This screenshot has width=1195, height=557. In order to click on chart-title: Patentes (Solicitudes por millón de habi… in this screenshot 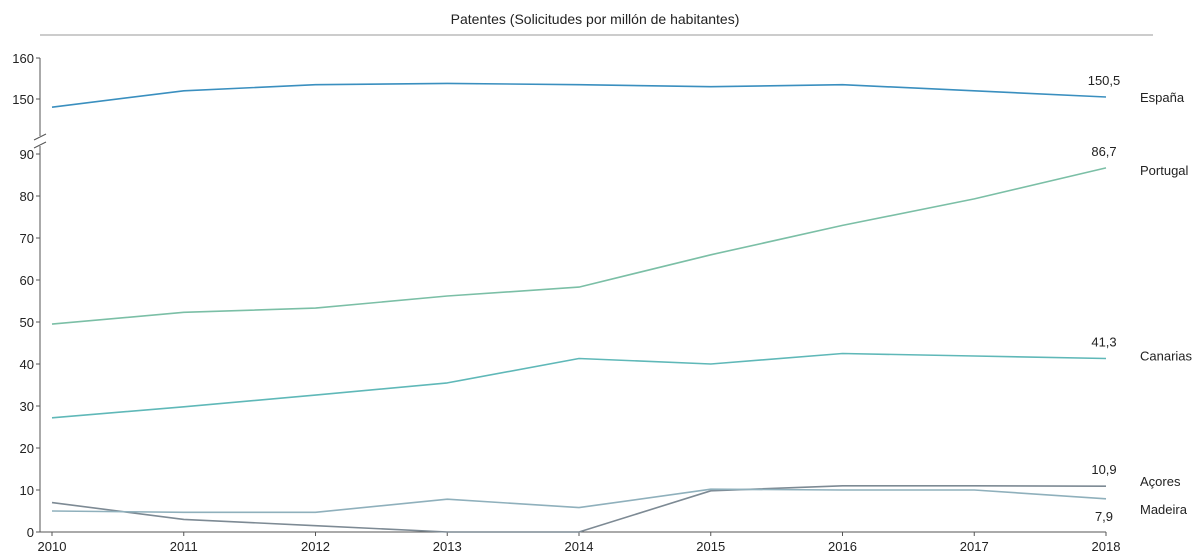, I will do `click(595, 19)`.